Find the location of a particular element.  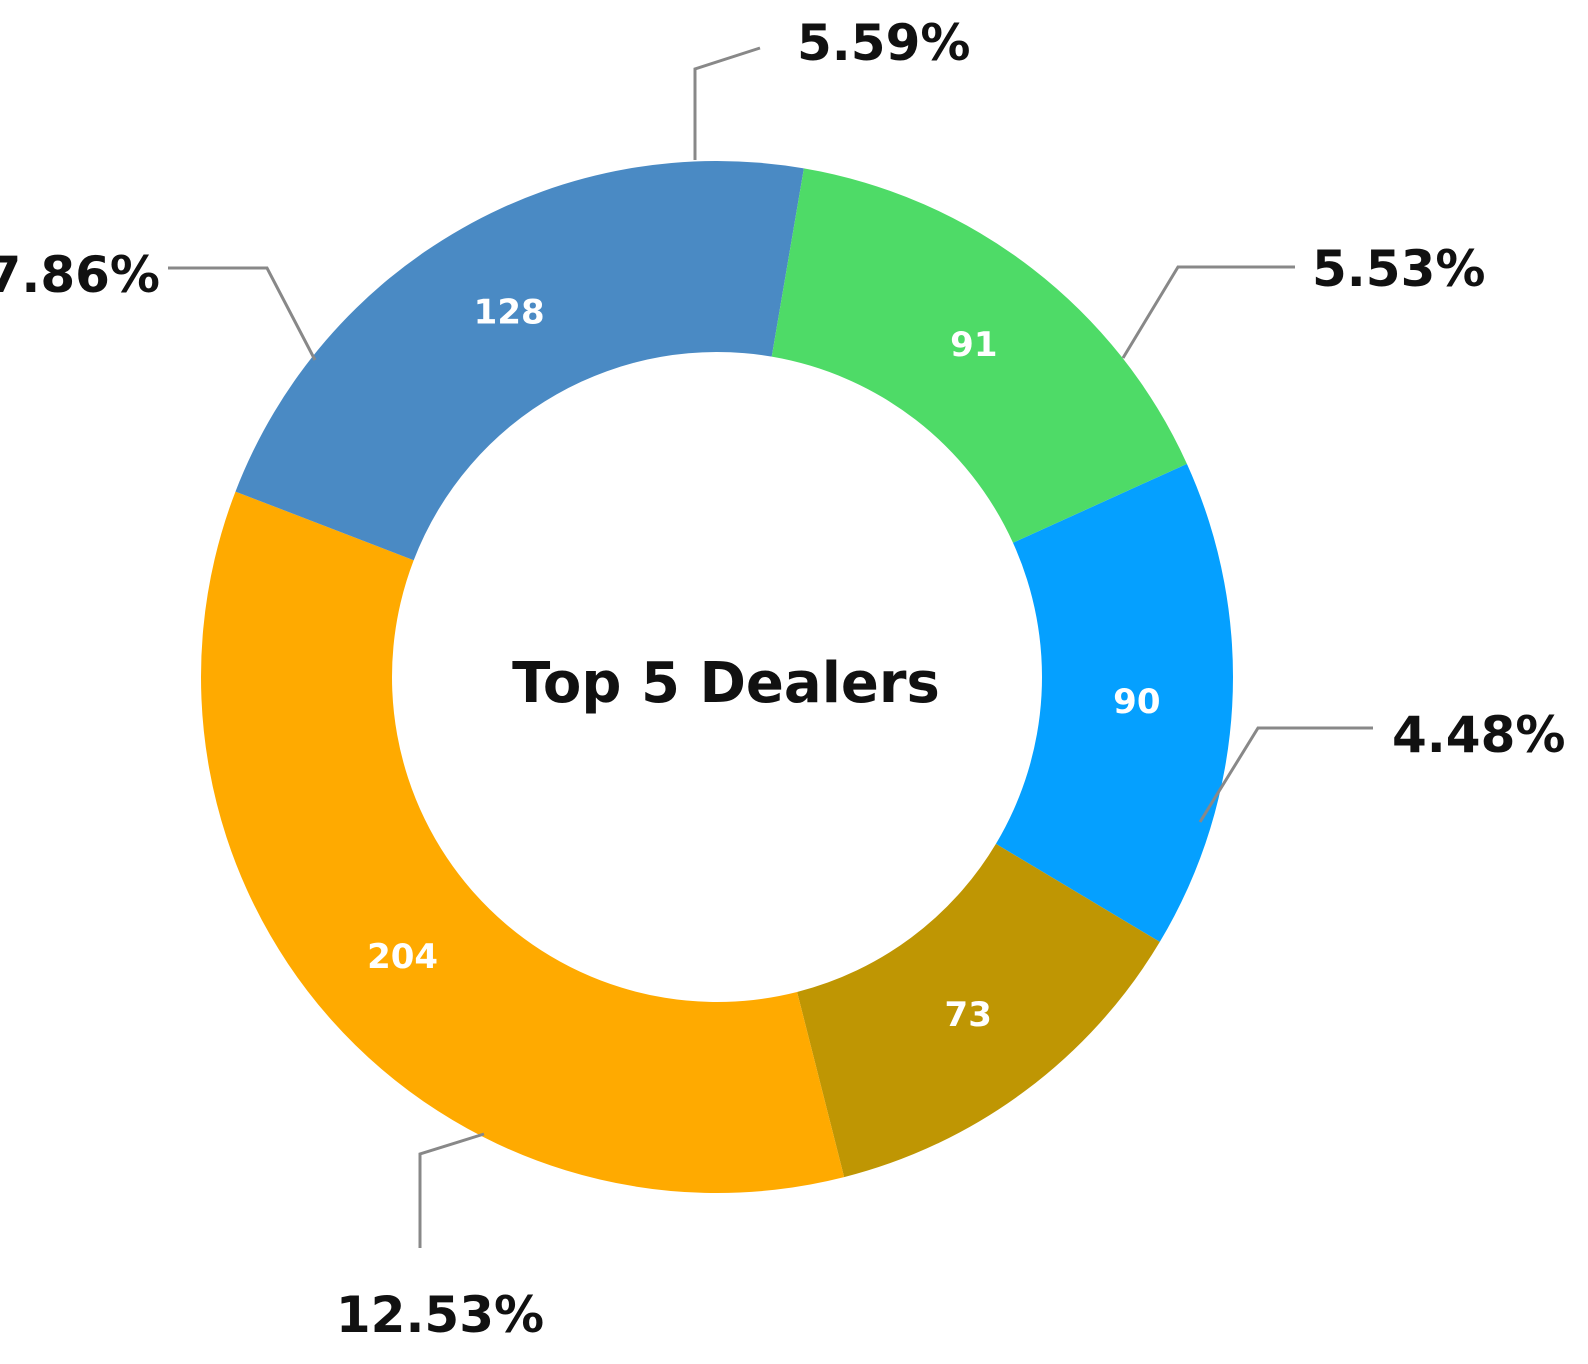

percent-label: 5.59% is located at coordinates (883, 43).